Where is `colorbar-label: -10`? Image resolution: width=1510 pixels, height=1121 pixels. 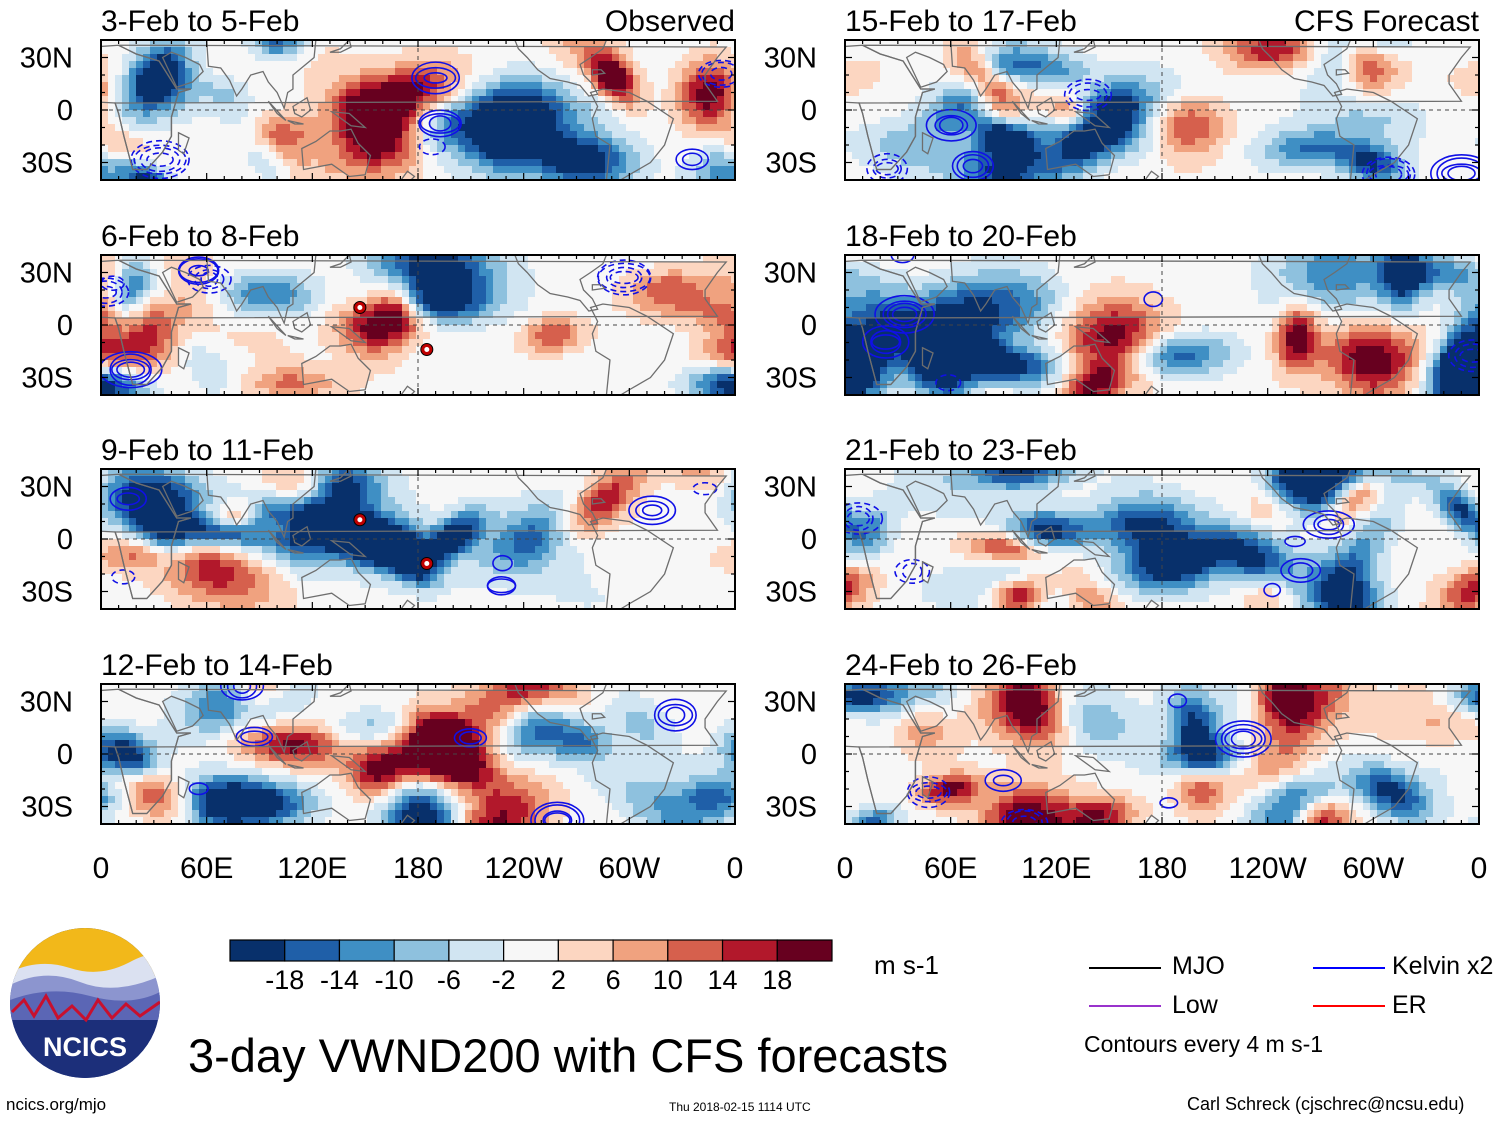
colorbar-label: -10 is located at coordinates (394, 980).